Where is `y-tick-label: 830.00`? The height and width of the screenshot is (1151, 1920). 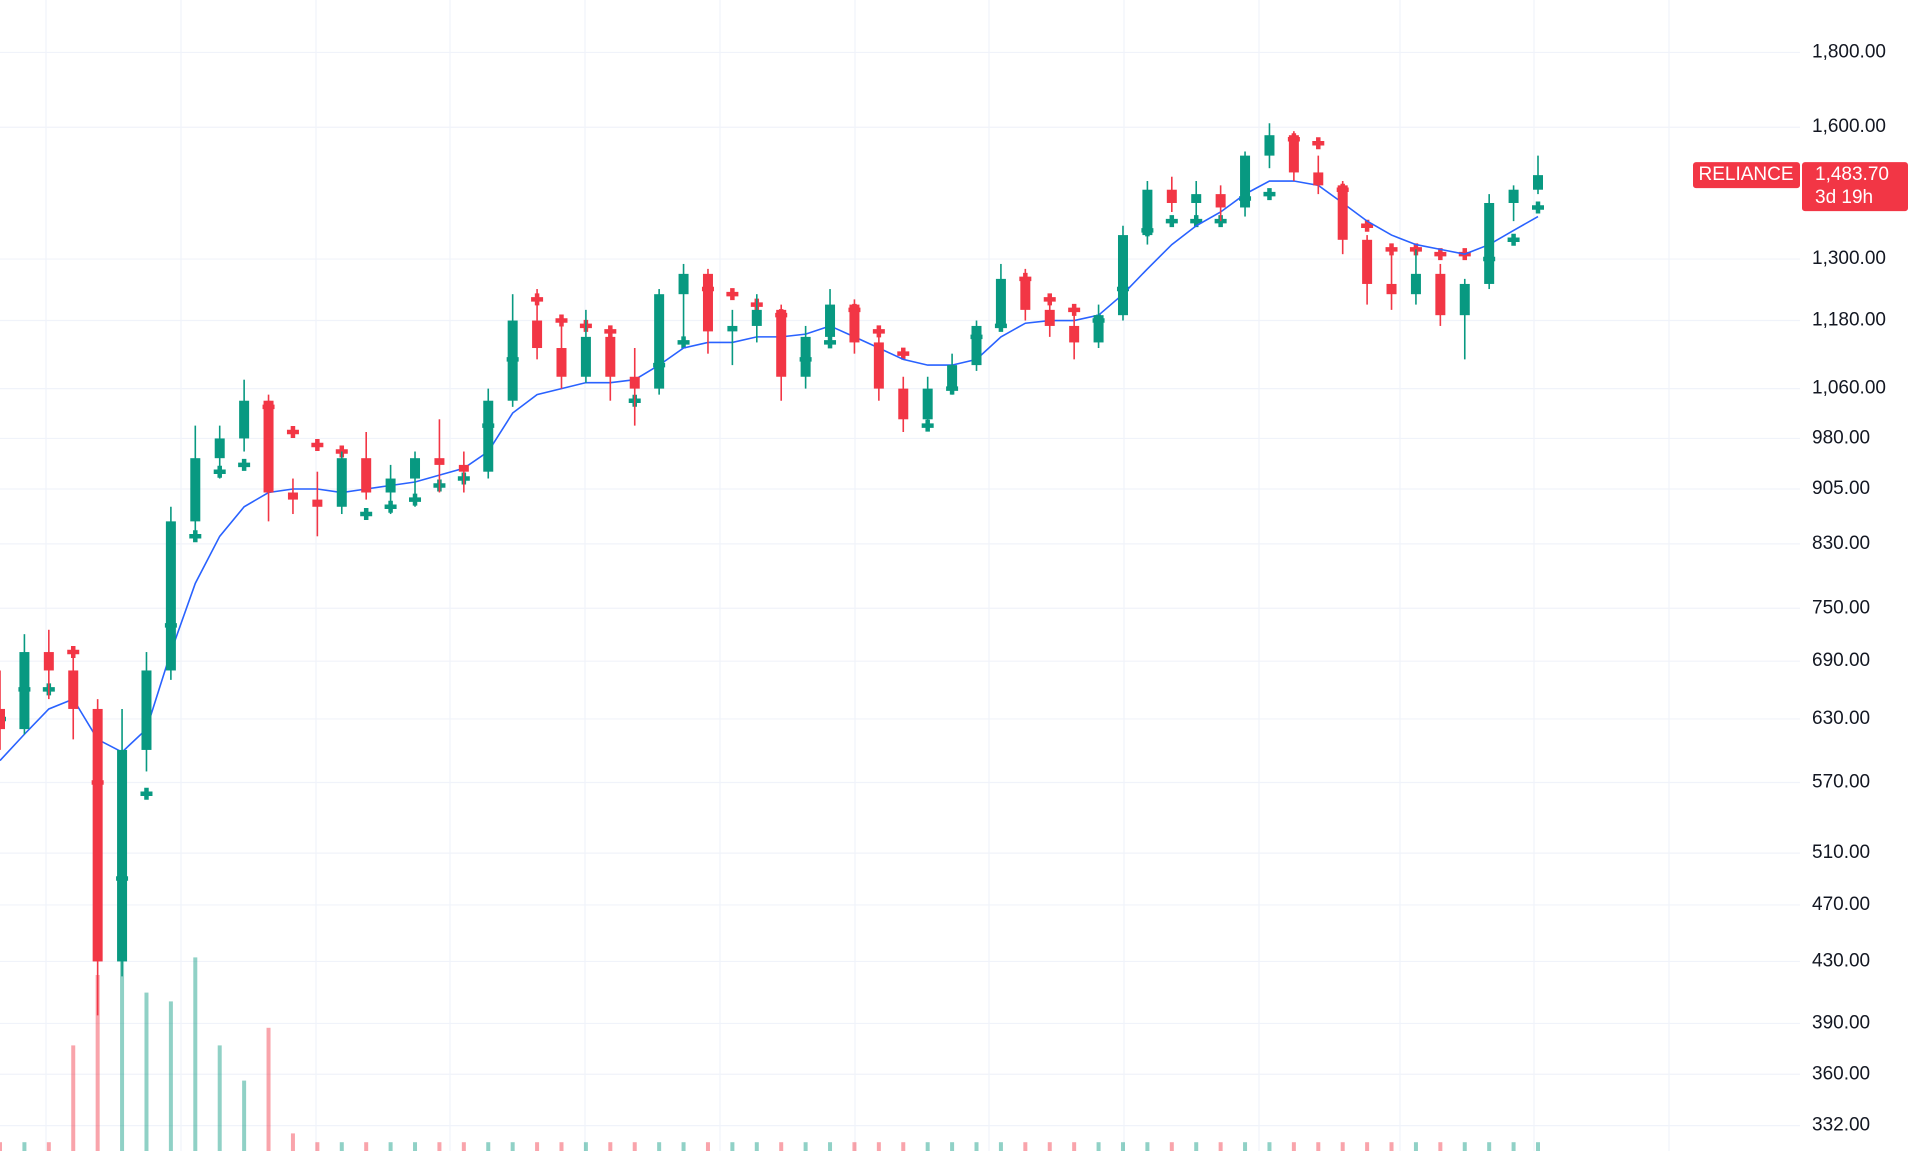
y-tick-label: 830.00 is located at coordinates (1841, 543).